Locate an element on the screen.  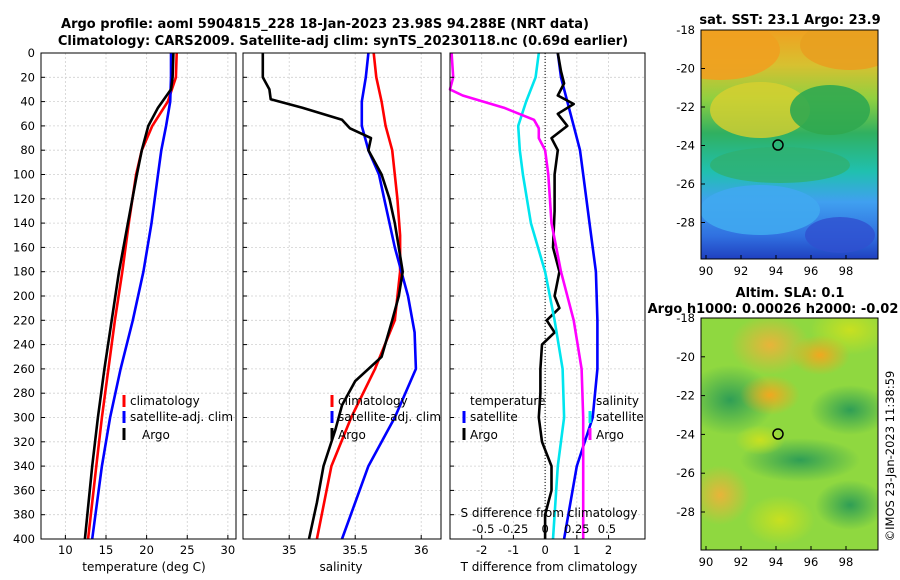
sst-map is located at coordinates (789, 144).